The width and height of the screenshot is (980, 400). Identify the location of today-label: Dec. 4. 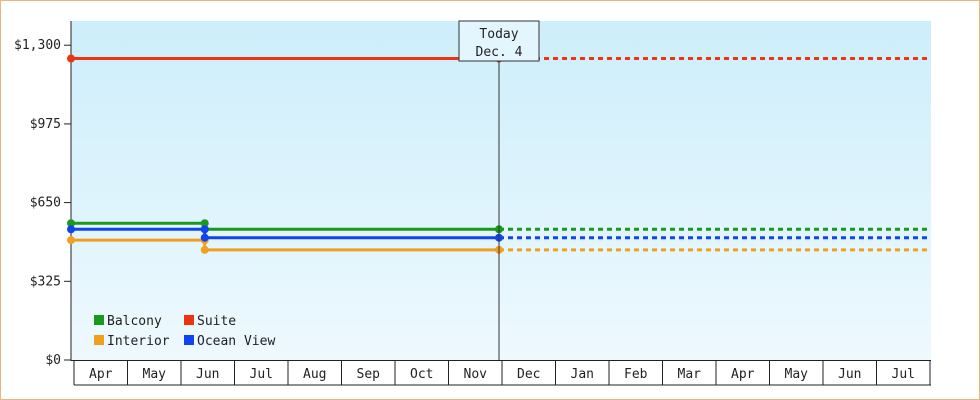
(499, 52).